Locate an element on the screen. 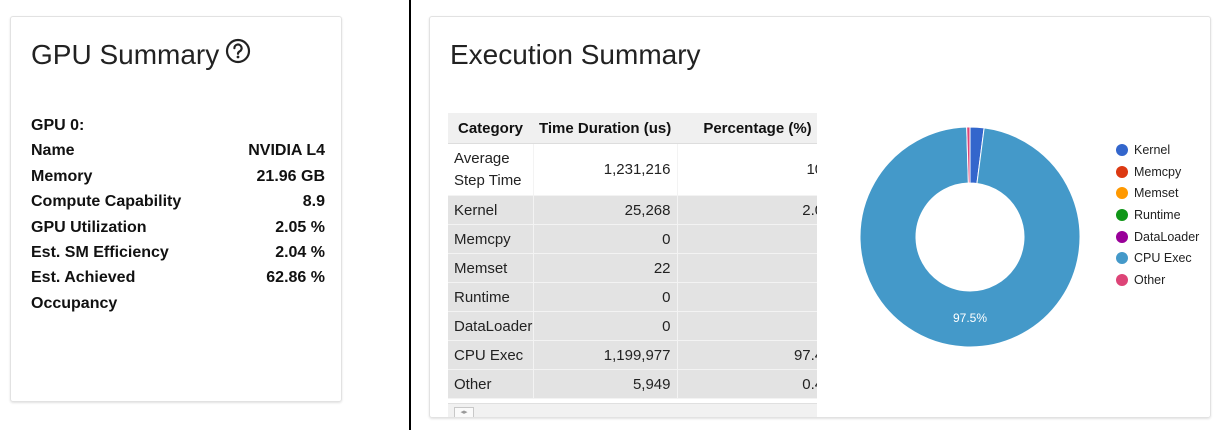 The height and width of the screenshot is (430, 1230). category-cell: Average Step Time is located at coordinates (491, 169).